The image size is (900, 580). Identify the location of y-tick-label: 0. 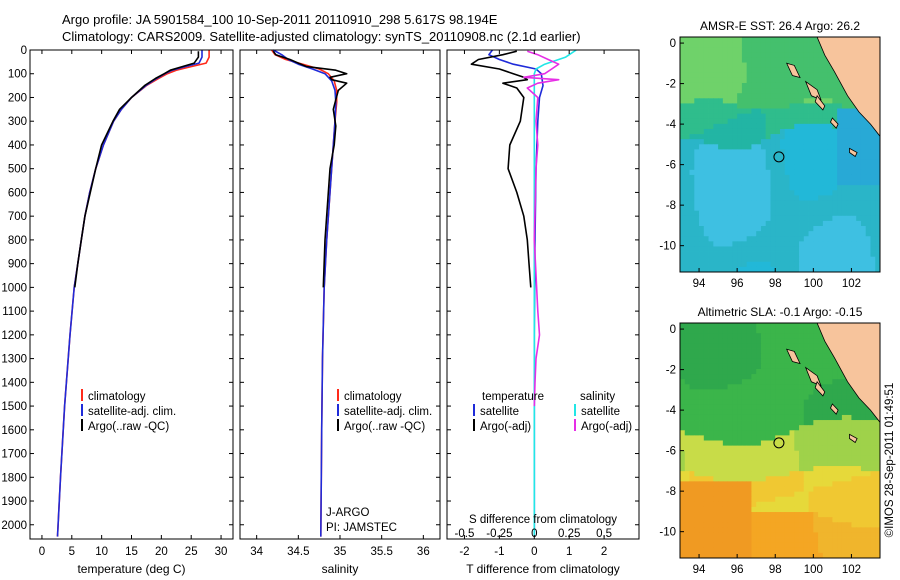
(24, 51).